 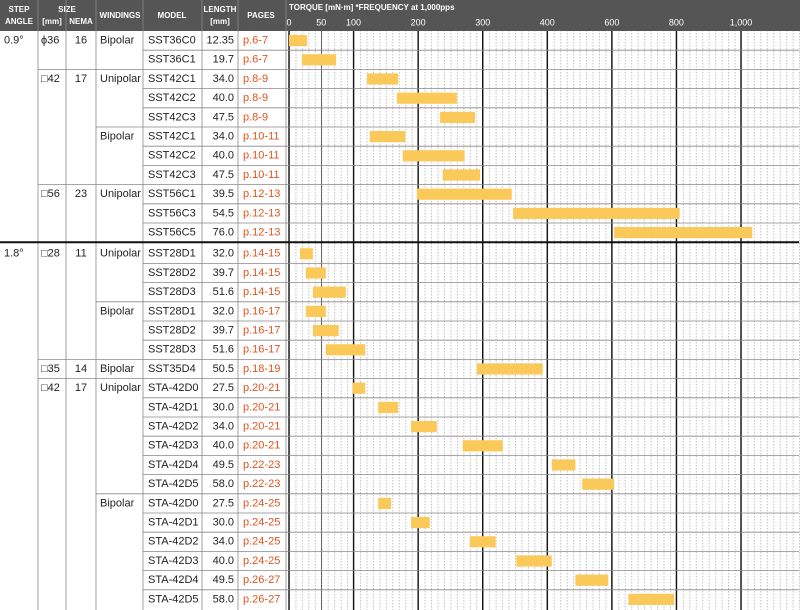 What do you see at coordinates (14, 41) in the screenshot?
I see `step-angle: 0.9°` at bounding box center [14, 41].